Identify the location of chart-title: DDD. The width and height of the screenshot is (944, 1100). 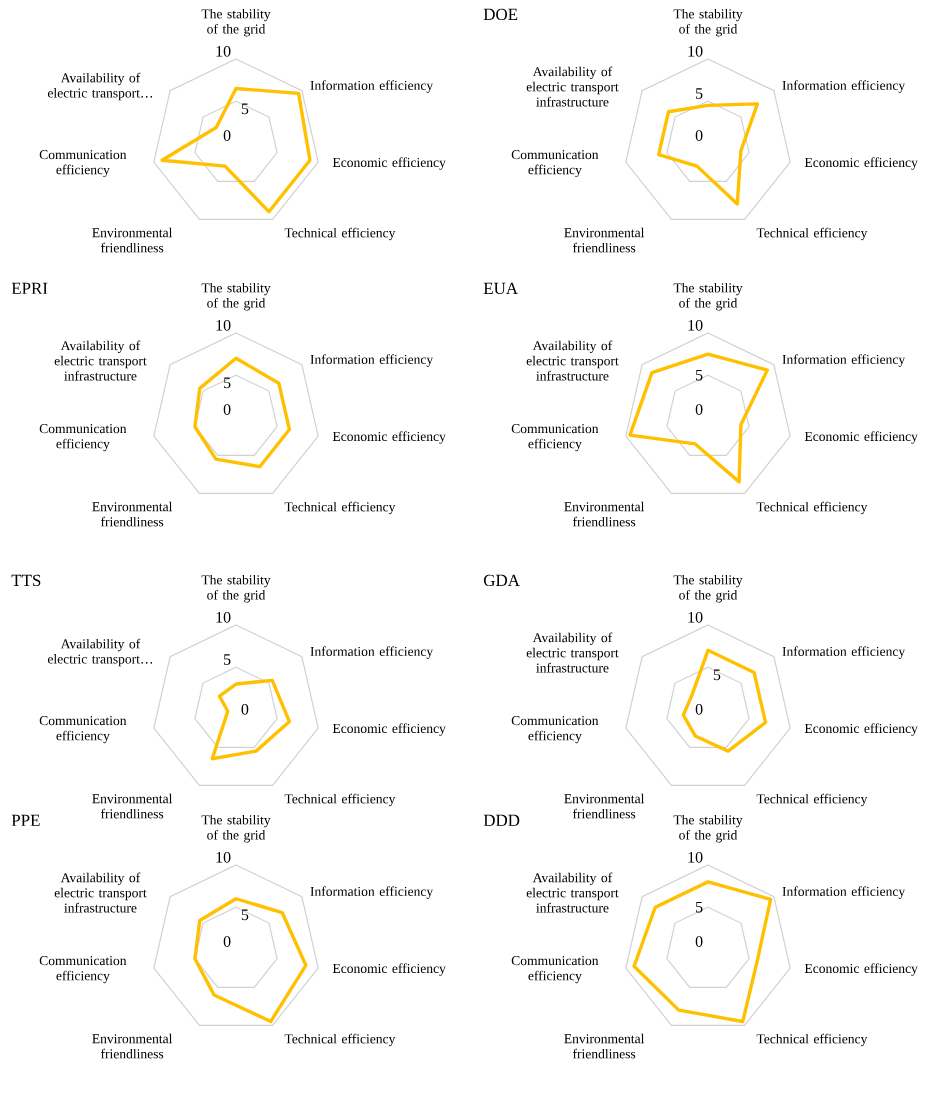
(501, 820).